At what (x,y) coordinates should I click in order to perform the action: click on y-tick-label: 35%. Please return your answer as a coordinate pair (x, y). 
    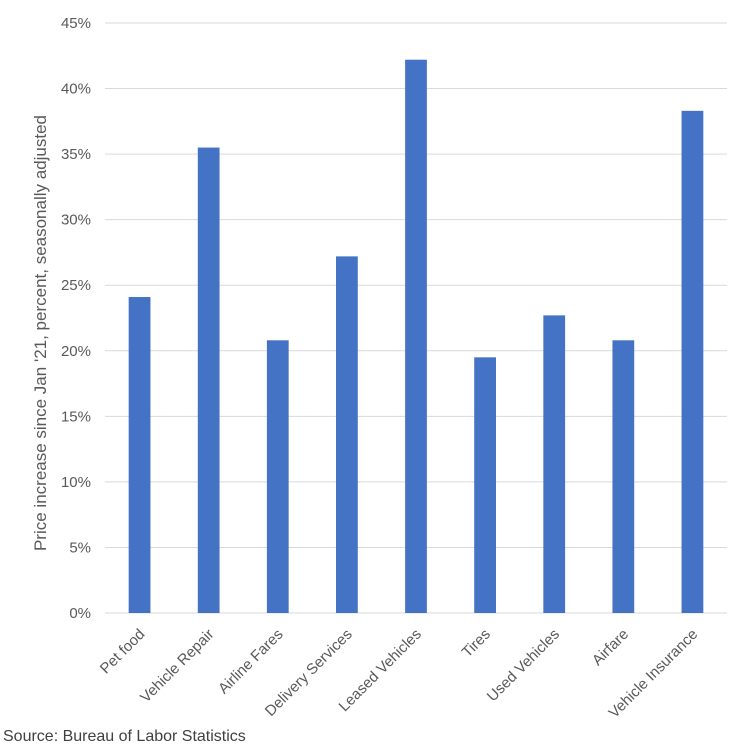
    Looking at the image, I should click on (76, 154).